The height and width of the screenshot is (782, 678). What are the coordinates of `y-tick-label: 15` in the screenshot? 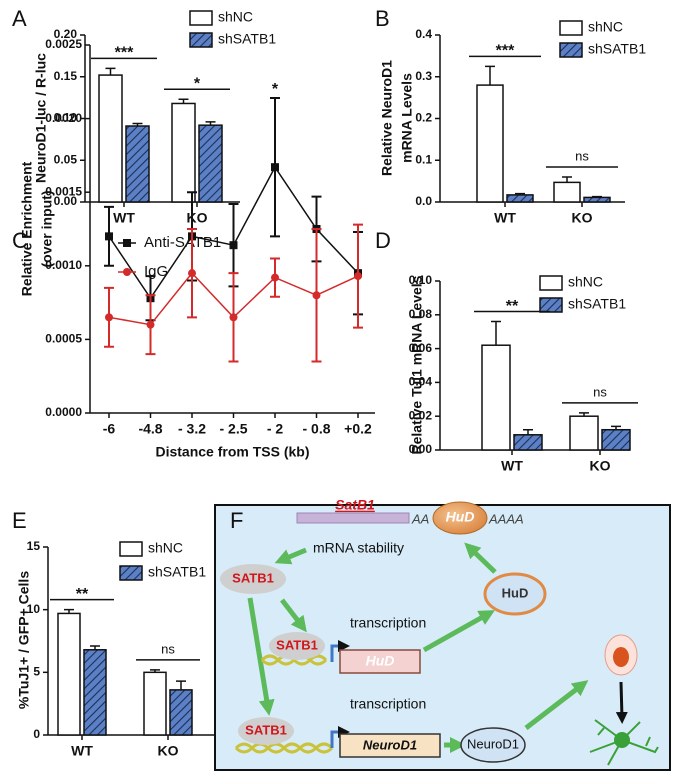 It's located at (34, 546).